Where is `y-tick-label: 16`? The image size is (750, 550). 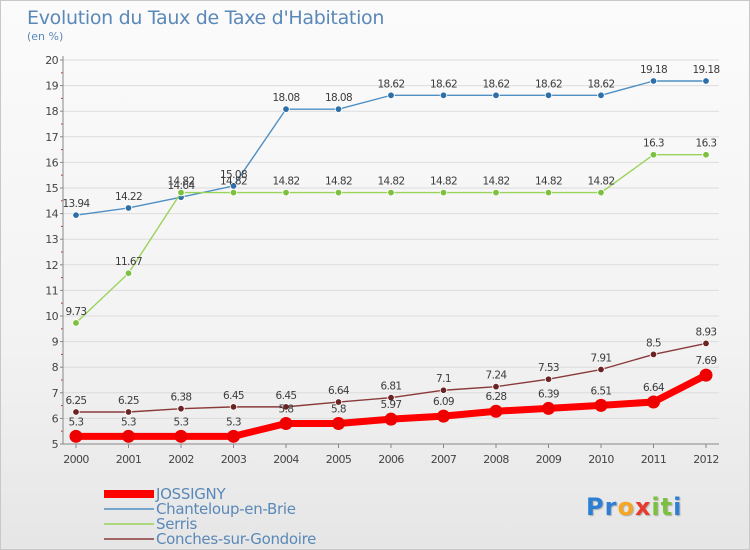 y-tick-label: 16 is located at coordinates (51, 162).